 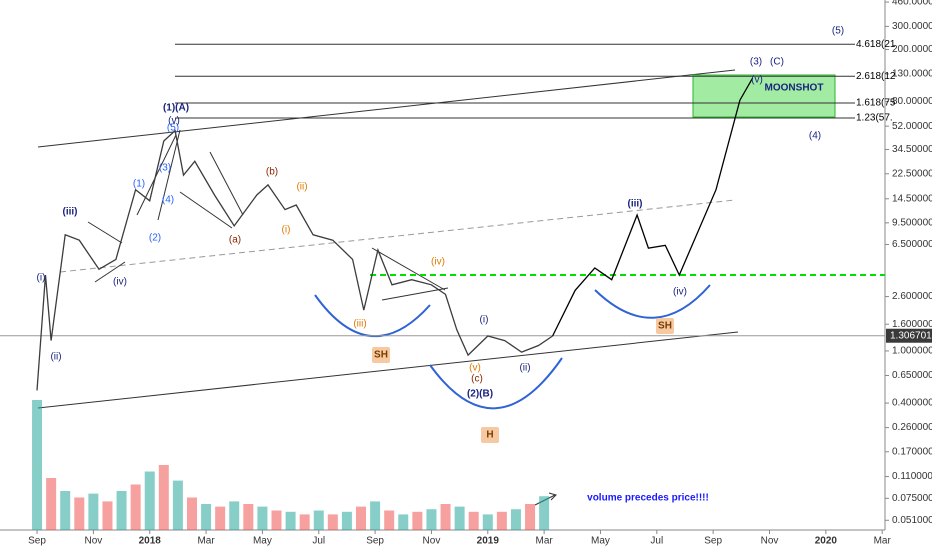 I want to click on lower-trendline, so click(x=388, y=370).